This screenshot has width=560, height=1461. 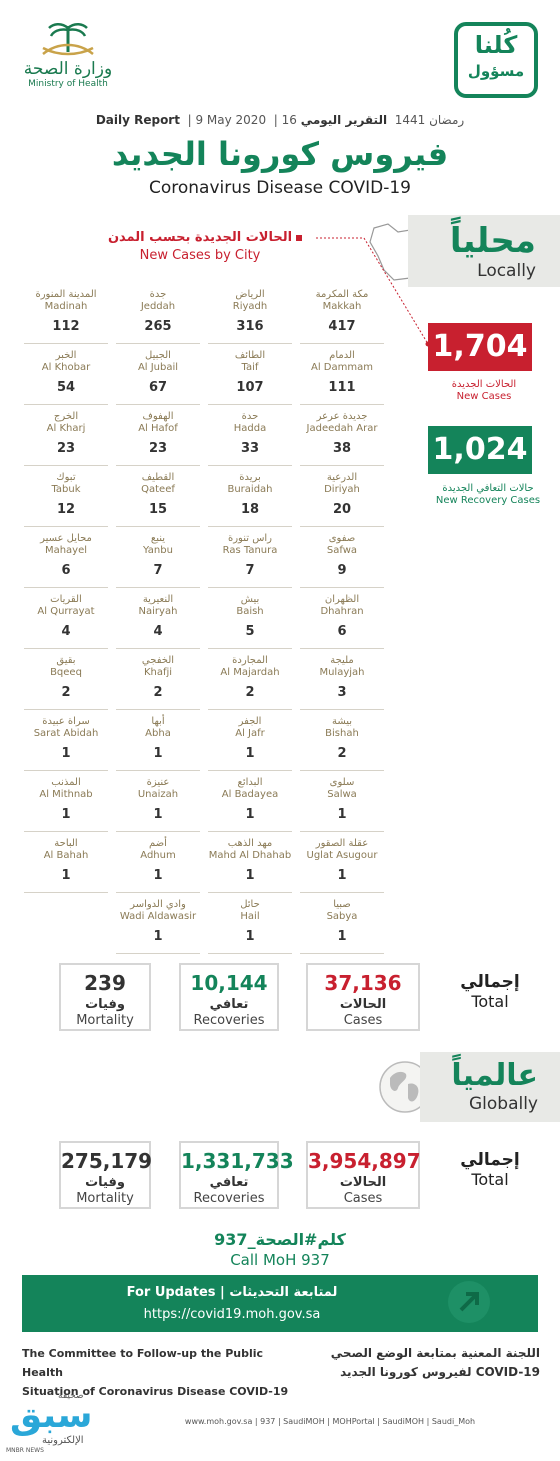 What do you see at coordinates (66, 855) in the screenshot?
I see `city-name-en: Al Bahah` at bounding box center [66, 855].